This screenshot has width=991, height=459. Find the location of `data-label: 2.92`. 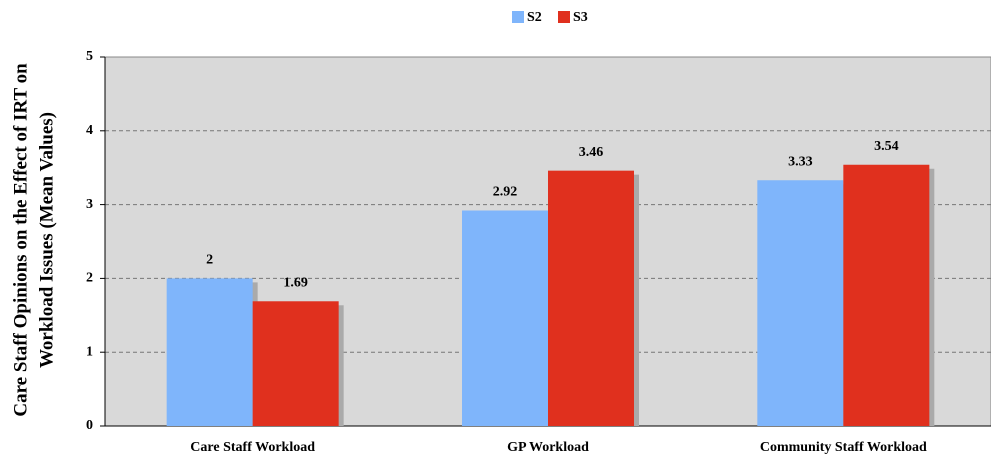

data-label: 2.92 is located at coordinates (505, 192).